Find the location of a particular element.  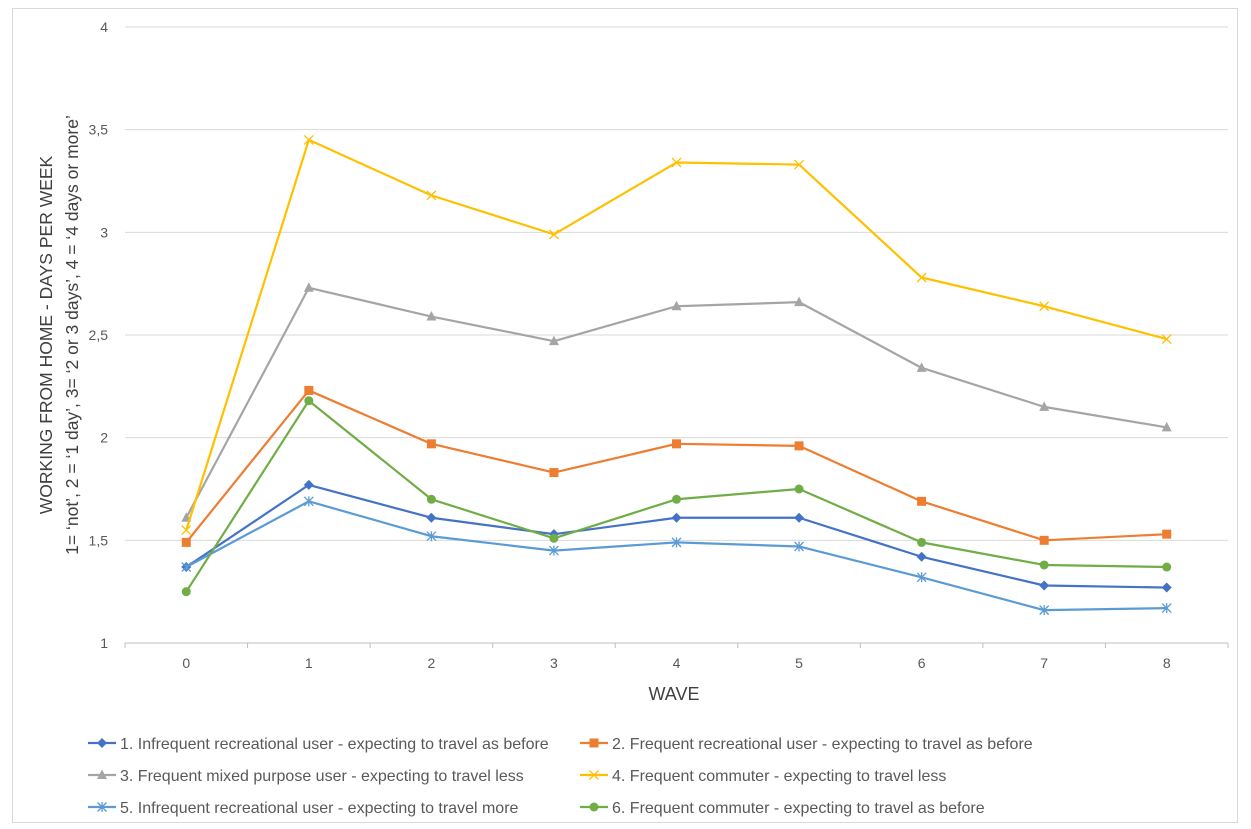

y-tick-label: 4 is located at coordinates (104, 27).